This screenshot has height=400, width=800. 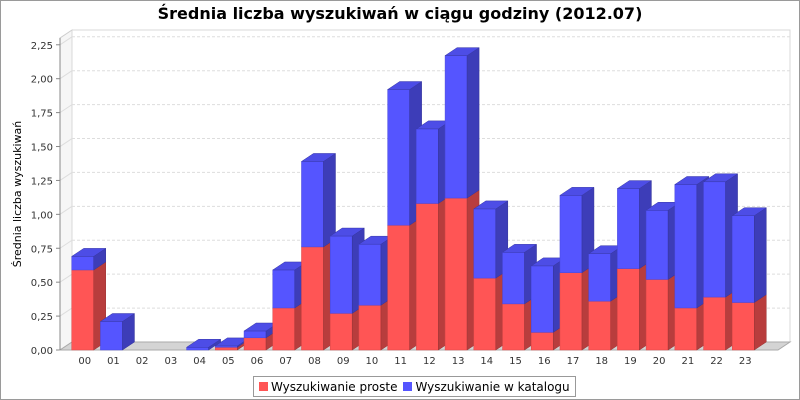 I want to click on x-tick-label-05: 05, so click(x=228, y=361).